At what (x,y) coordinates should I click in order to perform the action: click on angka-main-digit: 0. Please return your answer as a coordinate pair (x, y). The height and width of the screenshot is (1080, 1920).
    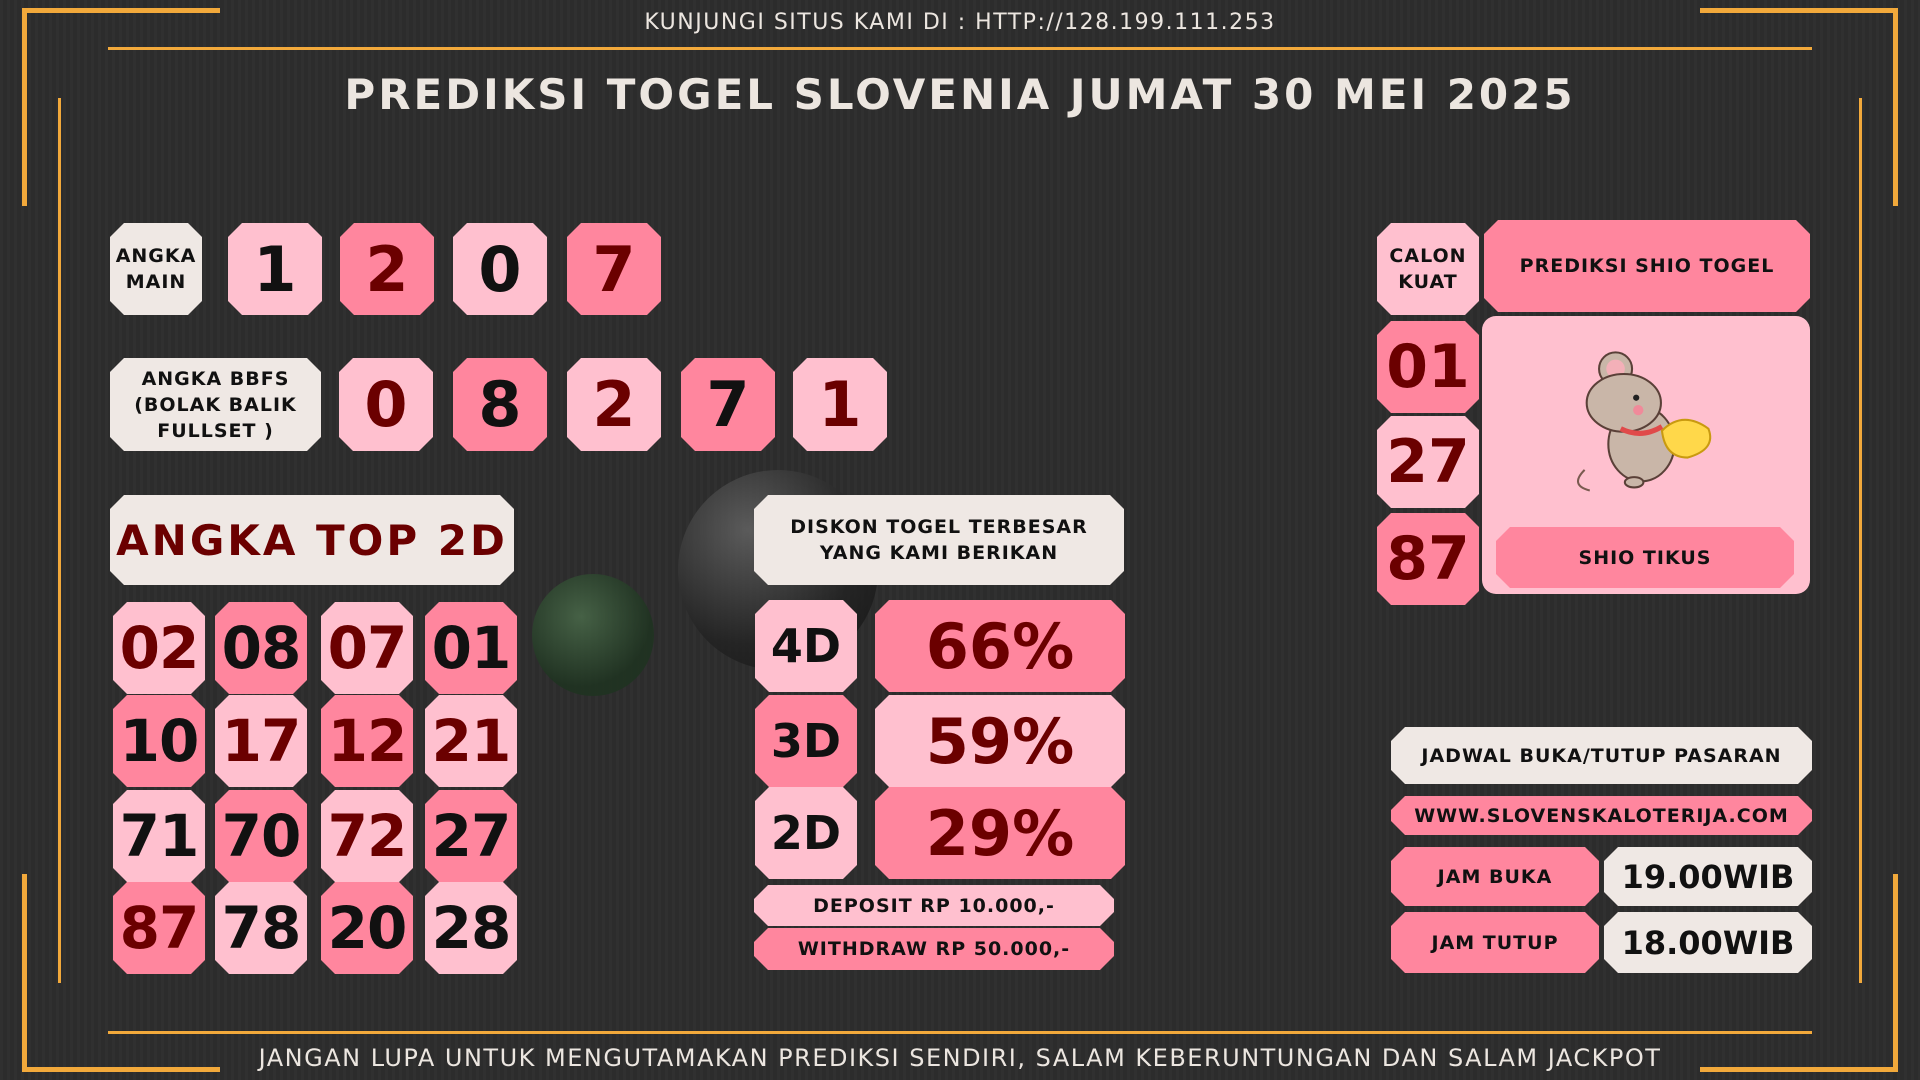
    Looking at the image, I should click on (500, 269).